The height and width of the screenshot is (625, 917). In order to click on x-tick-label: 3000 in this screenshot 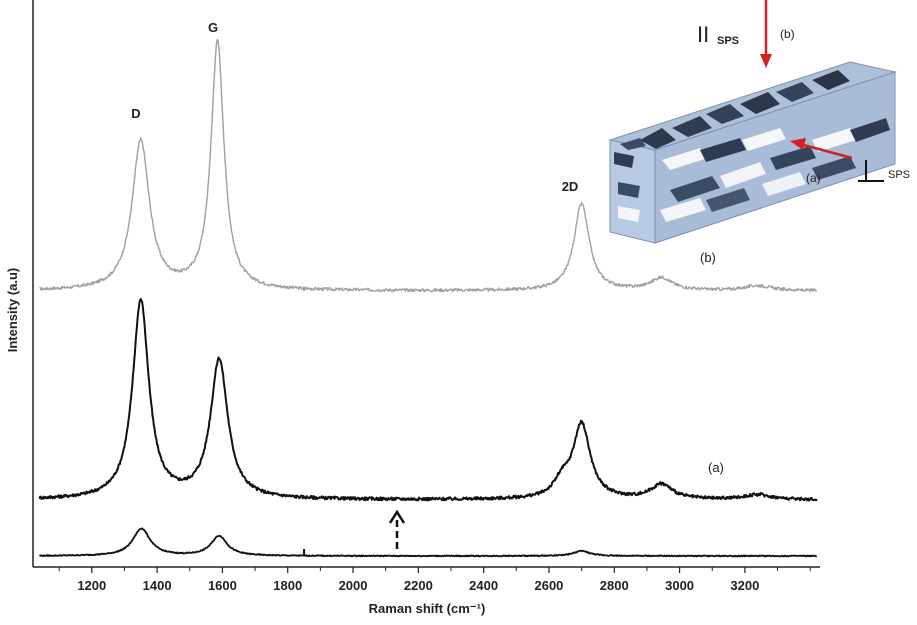, I will do `click(679, 585)`.